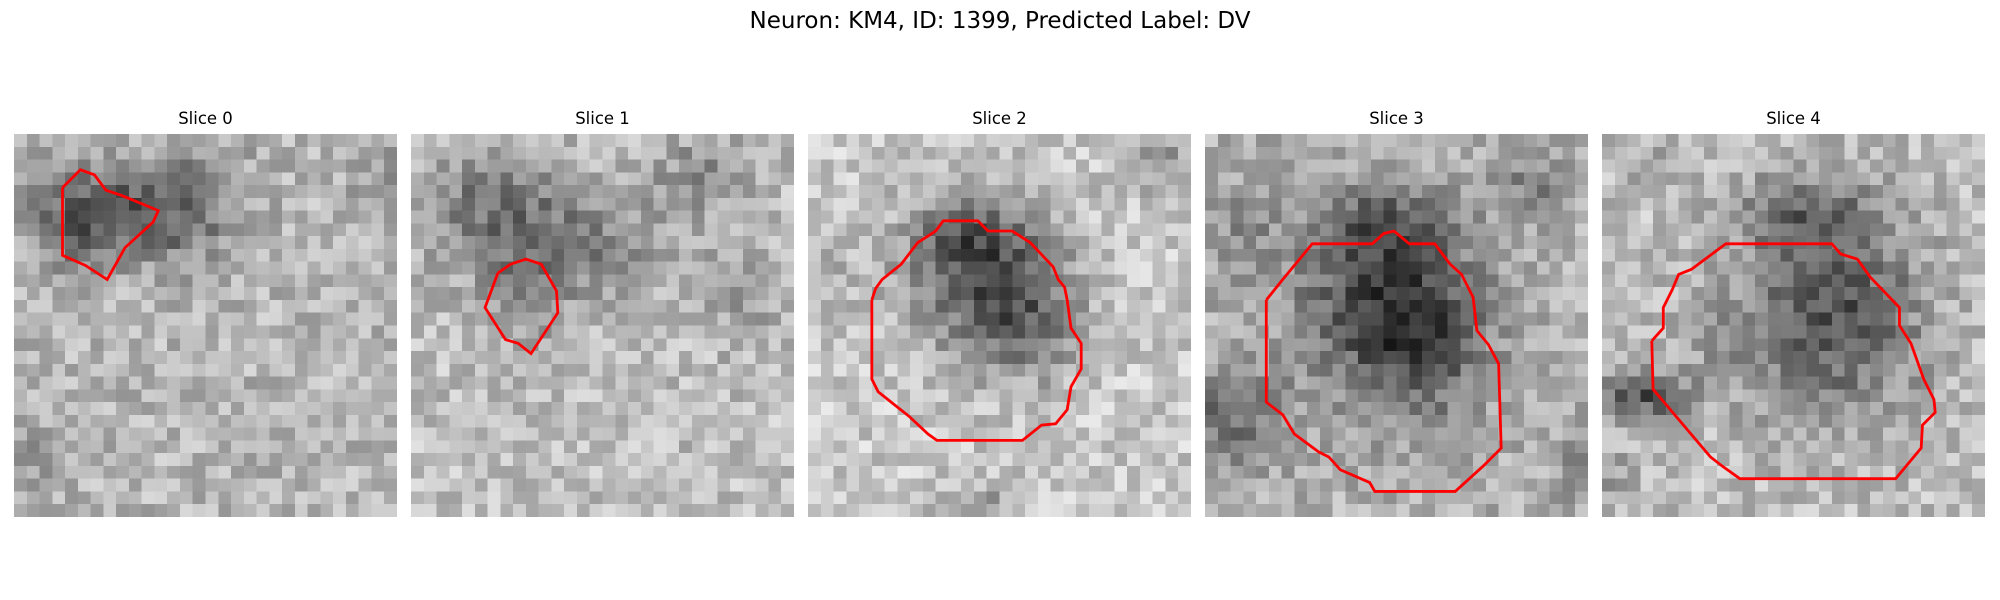 The height and width of the screenshot is (600, 2000). What do you see at coordinates (999, 118) in the screenshot?
I see `slice-title: Slice 2` at bounding box center [999, 118].